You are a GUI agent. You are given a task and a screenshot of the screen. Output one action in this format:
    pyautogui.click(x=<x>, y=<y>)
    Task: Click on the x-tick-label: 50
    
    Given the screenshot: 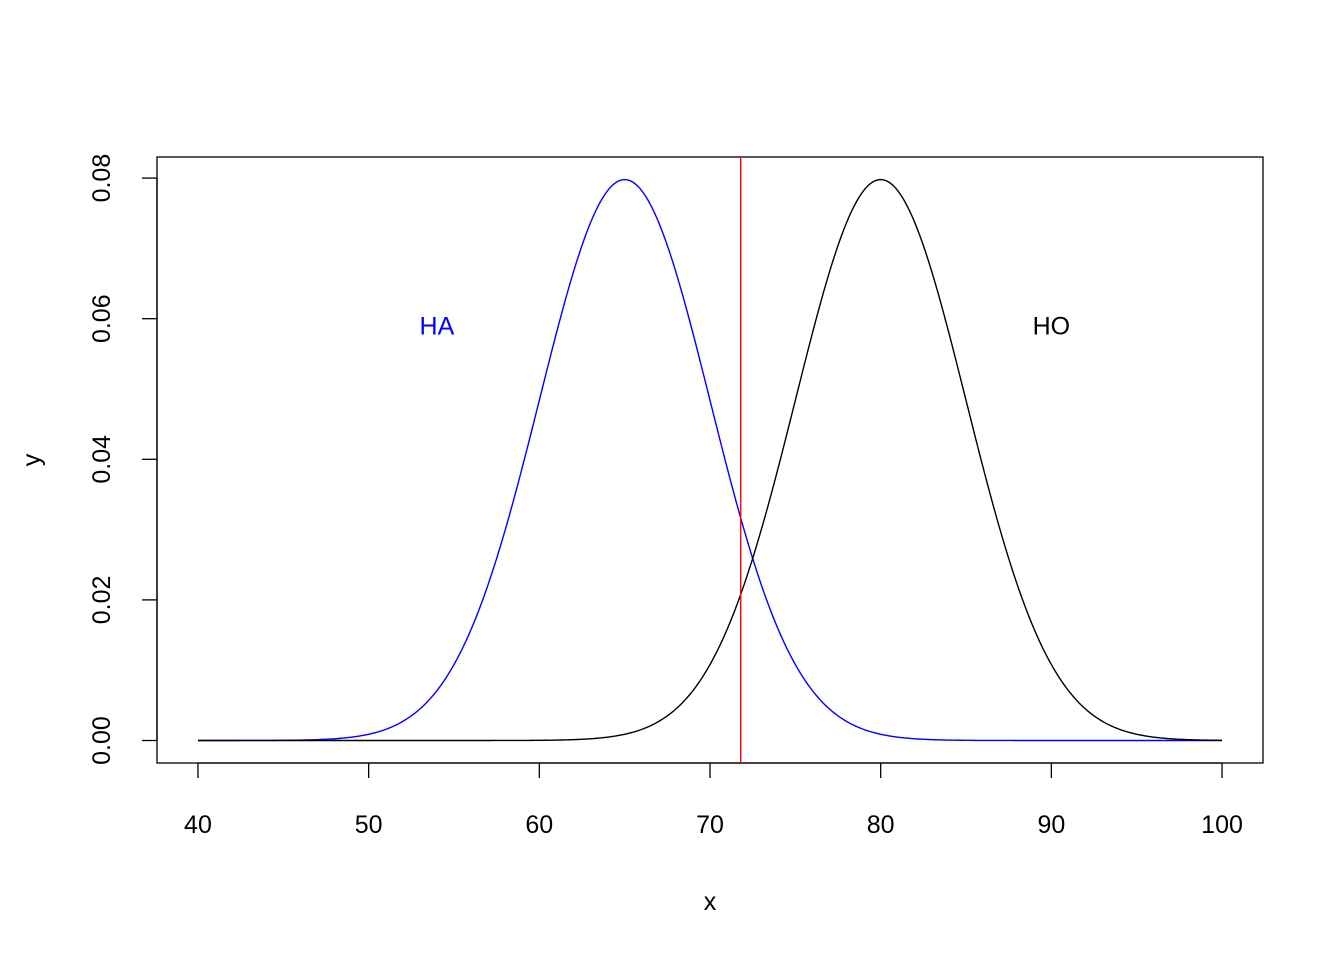 What is the action you would take?
    pyautogui.click(x=369, y=825)
    